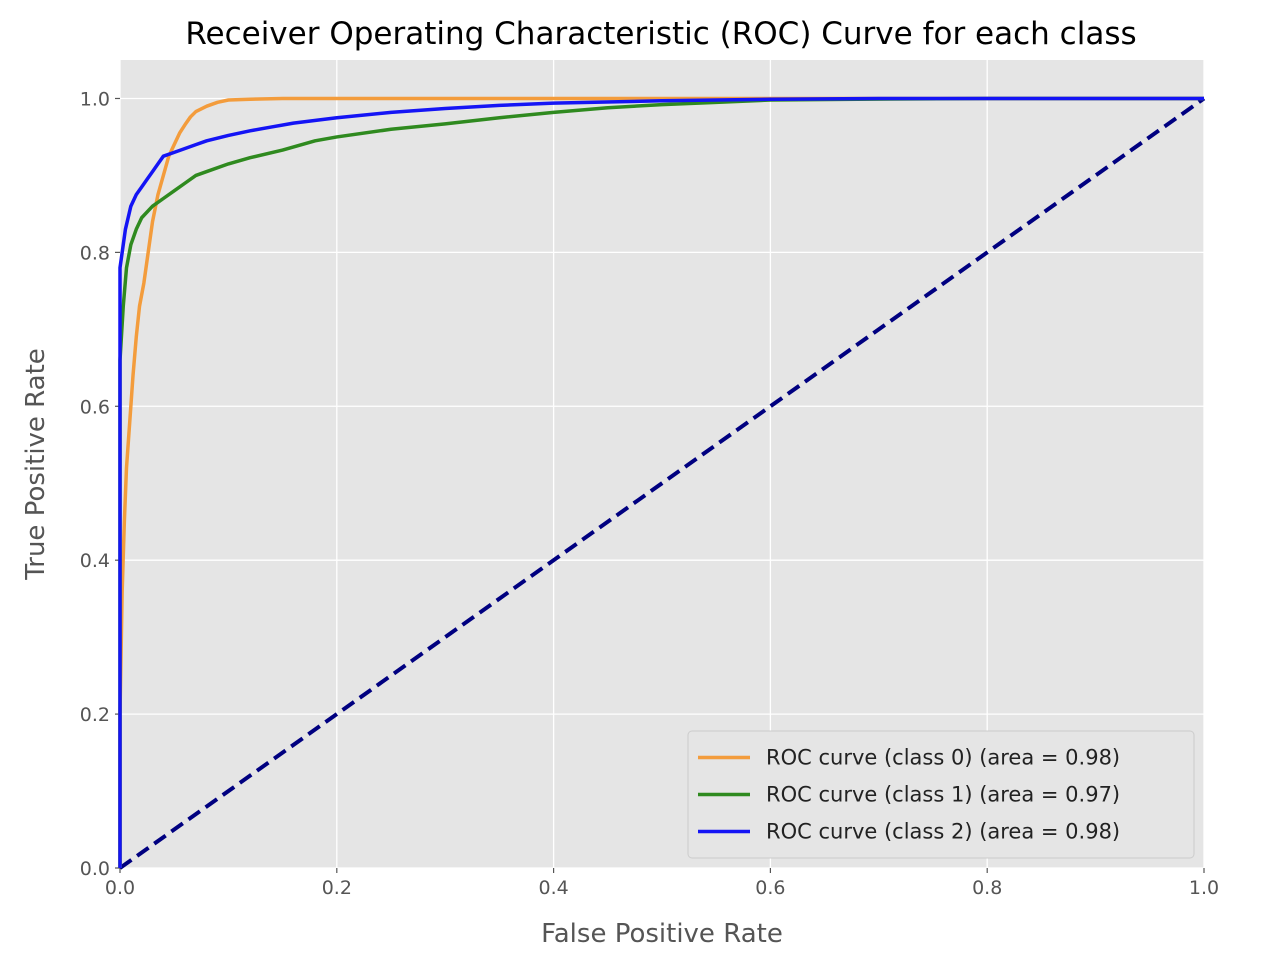 This screenshot has width=1276, height=978. What do you see at coordinates (95, 561) in the screenshot?
I see `y-tick-label: 0.4` at bounding box center [95, 561].